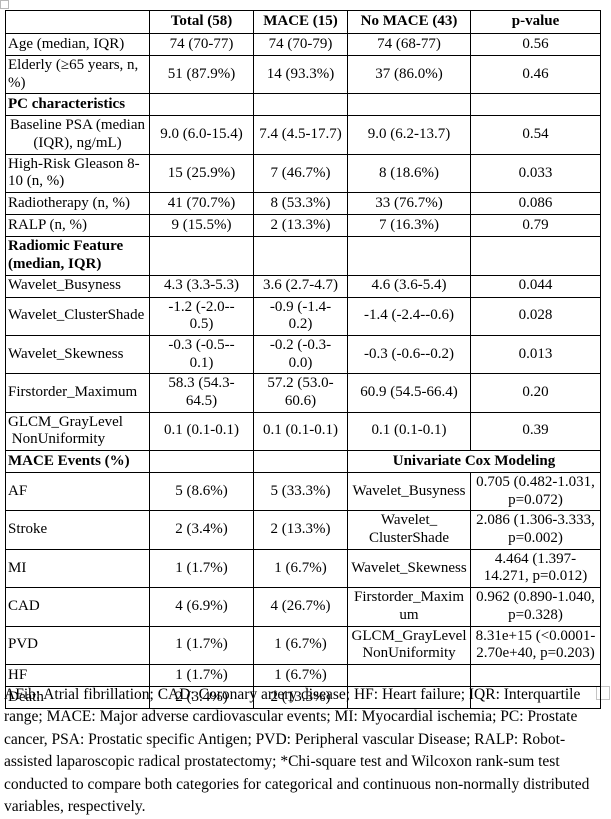 Image resolution: width=611 pixels, height=819 pixels. What do you see at coordinates (535, 105) in the screenshot?
I see `section-pc-characteristics-p-value` at bounding box center [535, 105].